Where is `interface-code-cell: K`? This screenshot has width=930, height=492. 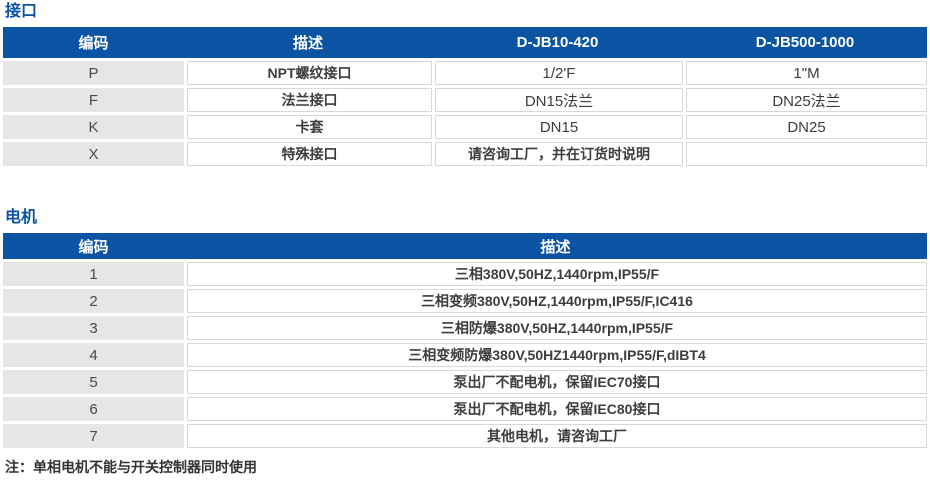 interface-code-cell: K is located at coordinates (93, 125).